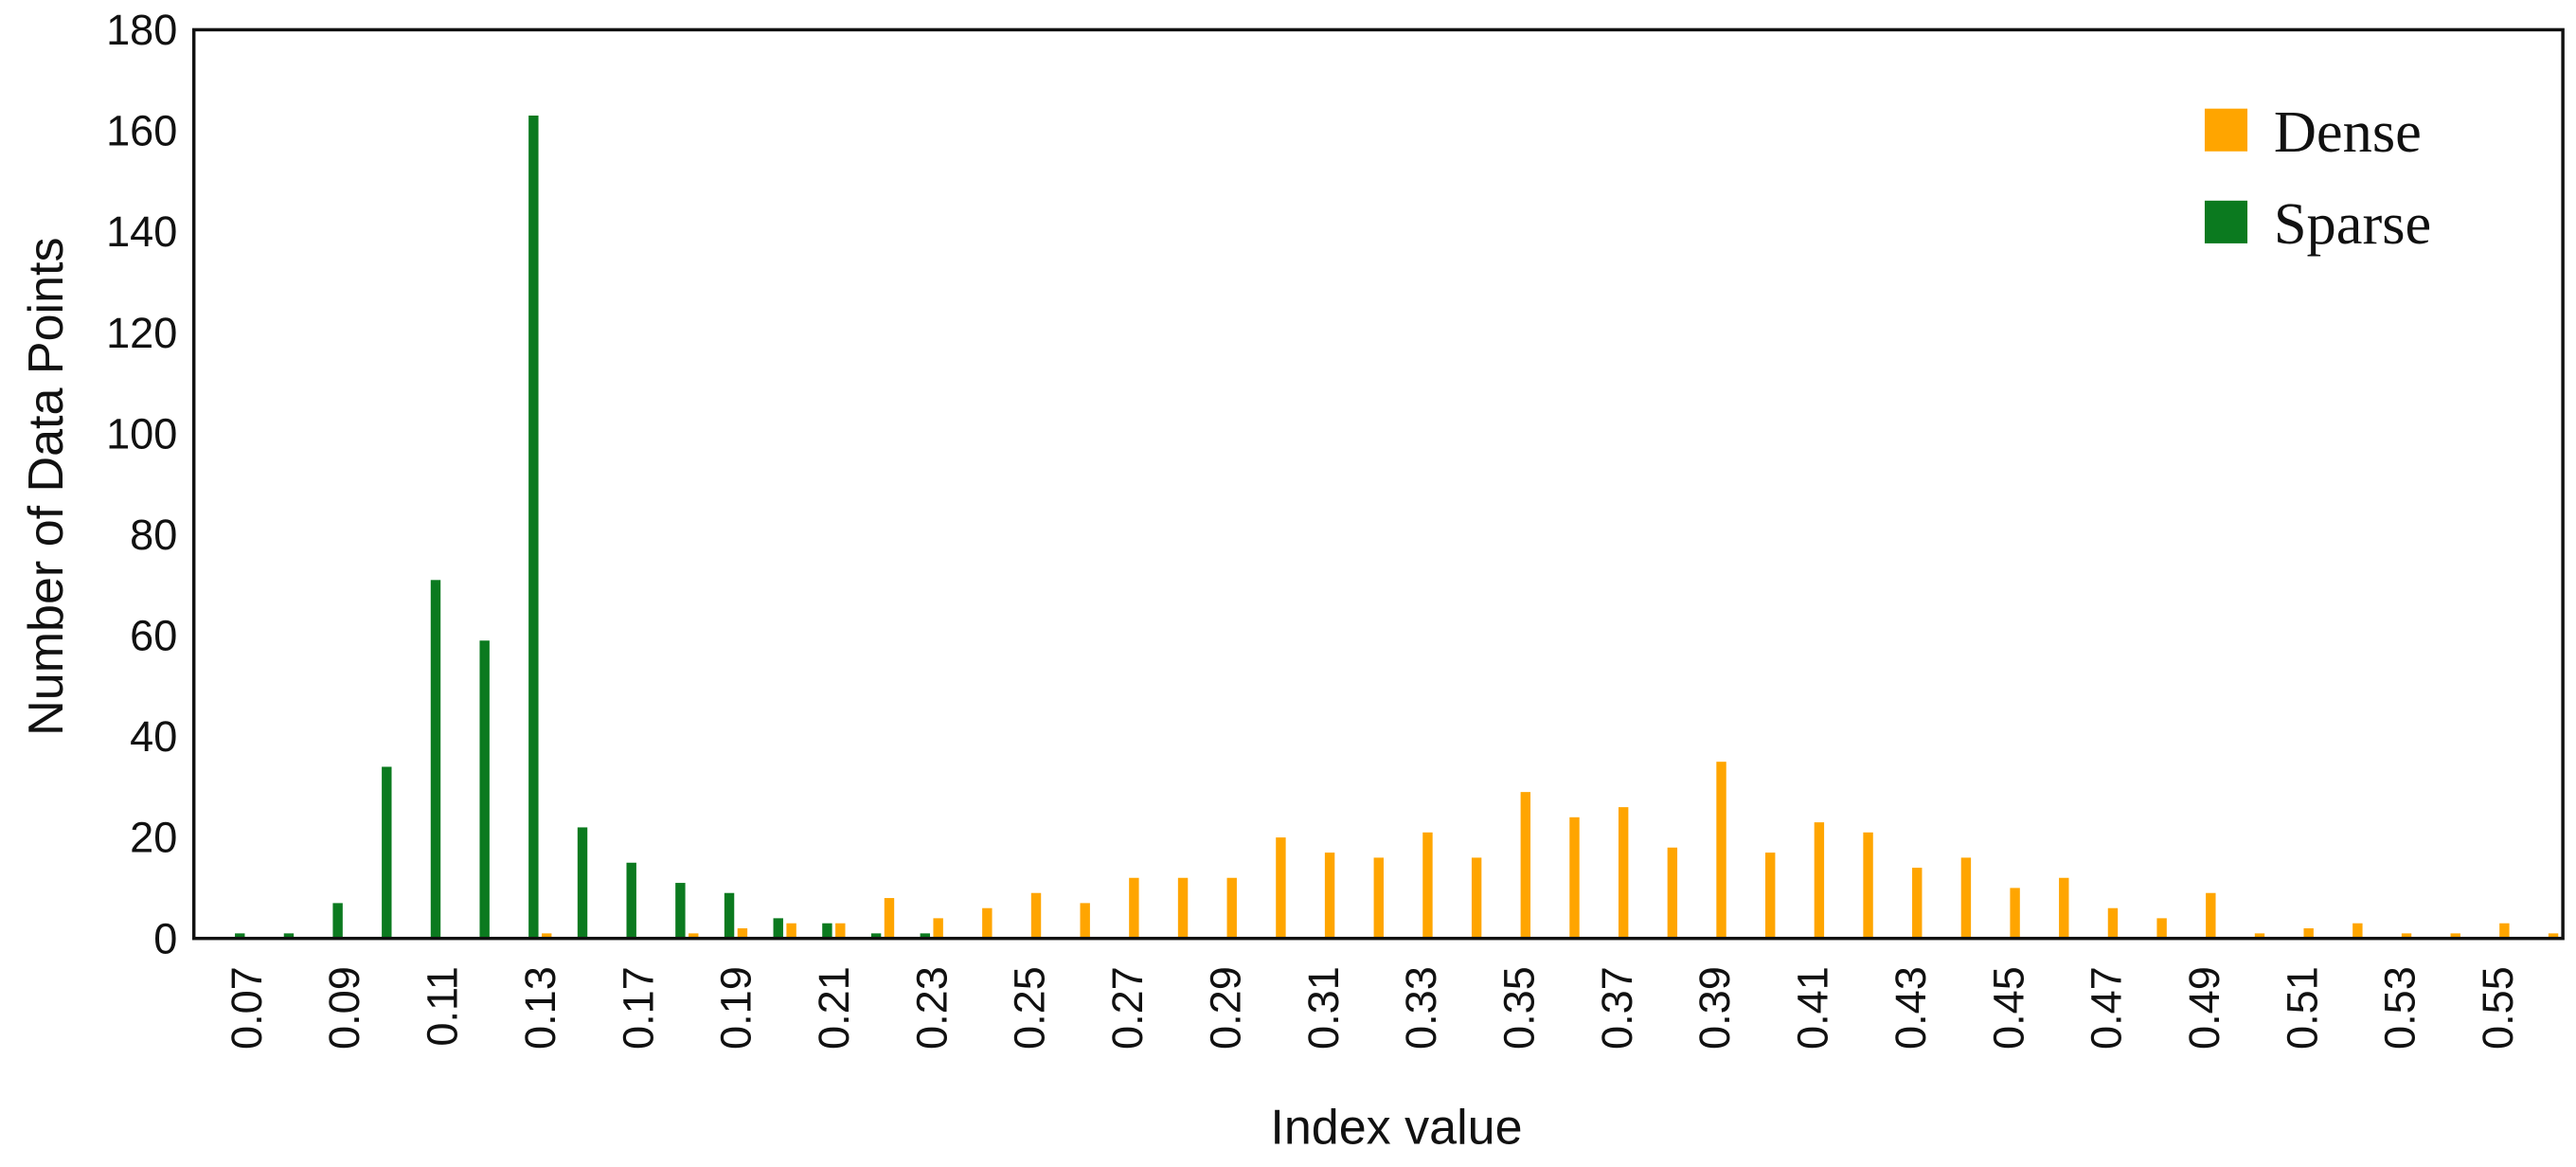 The width and height of the screenshot is (2576, 1167). What do you see at coordinates (1225, 1008) in the screenshot?
I see `x-tick-label: 0.29` at bounding box center [1225, 1008].